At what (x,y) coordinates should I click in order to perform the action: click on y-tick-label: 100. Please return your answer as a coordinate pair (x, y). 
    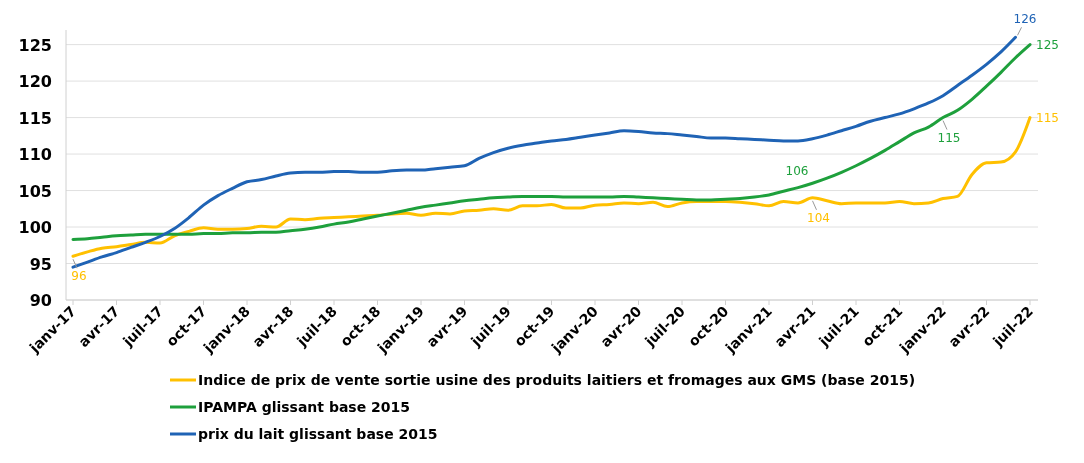
    Looking at the image, I should click on (35, 228).